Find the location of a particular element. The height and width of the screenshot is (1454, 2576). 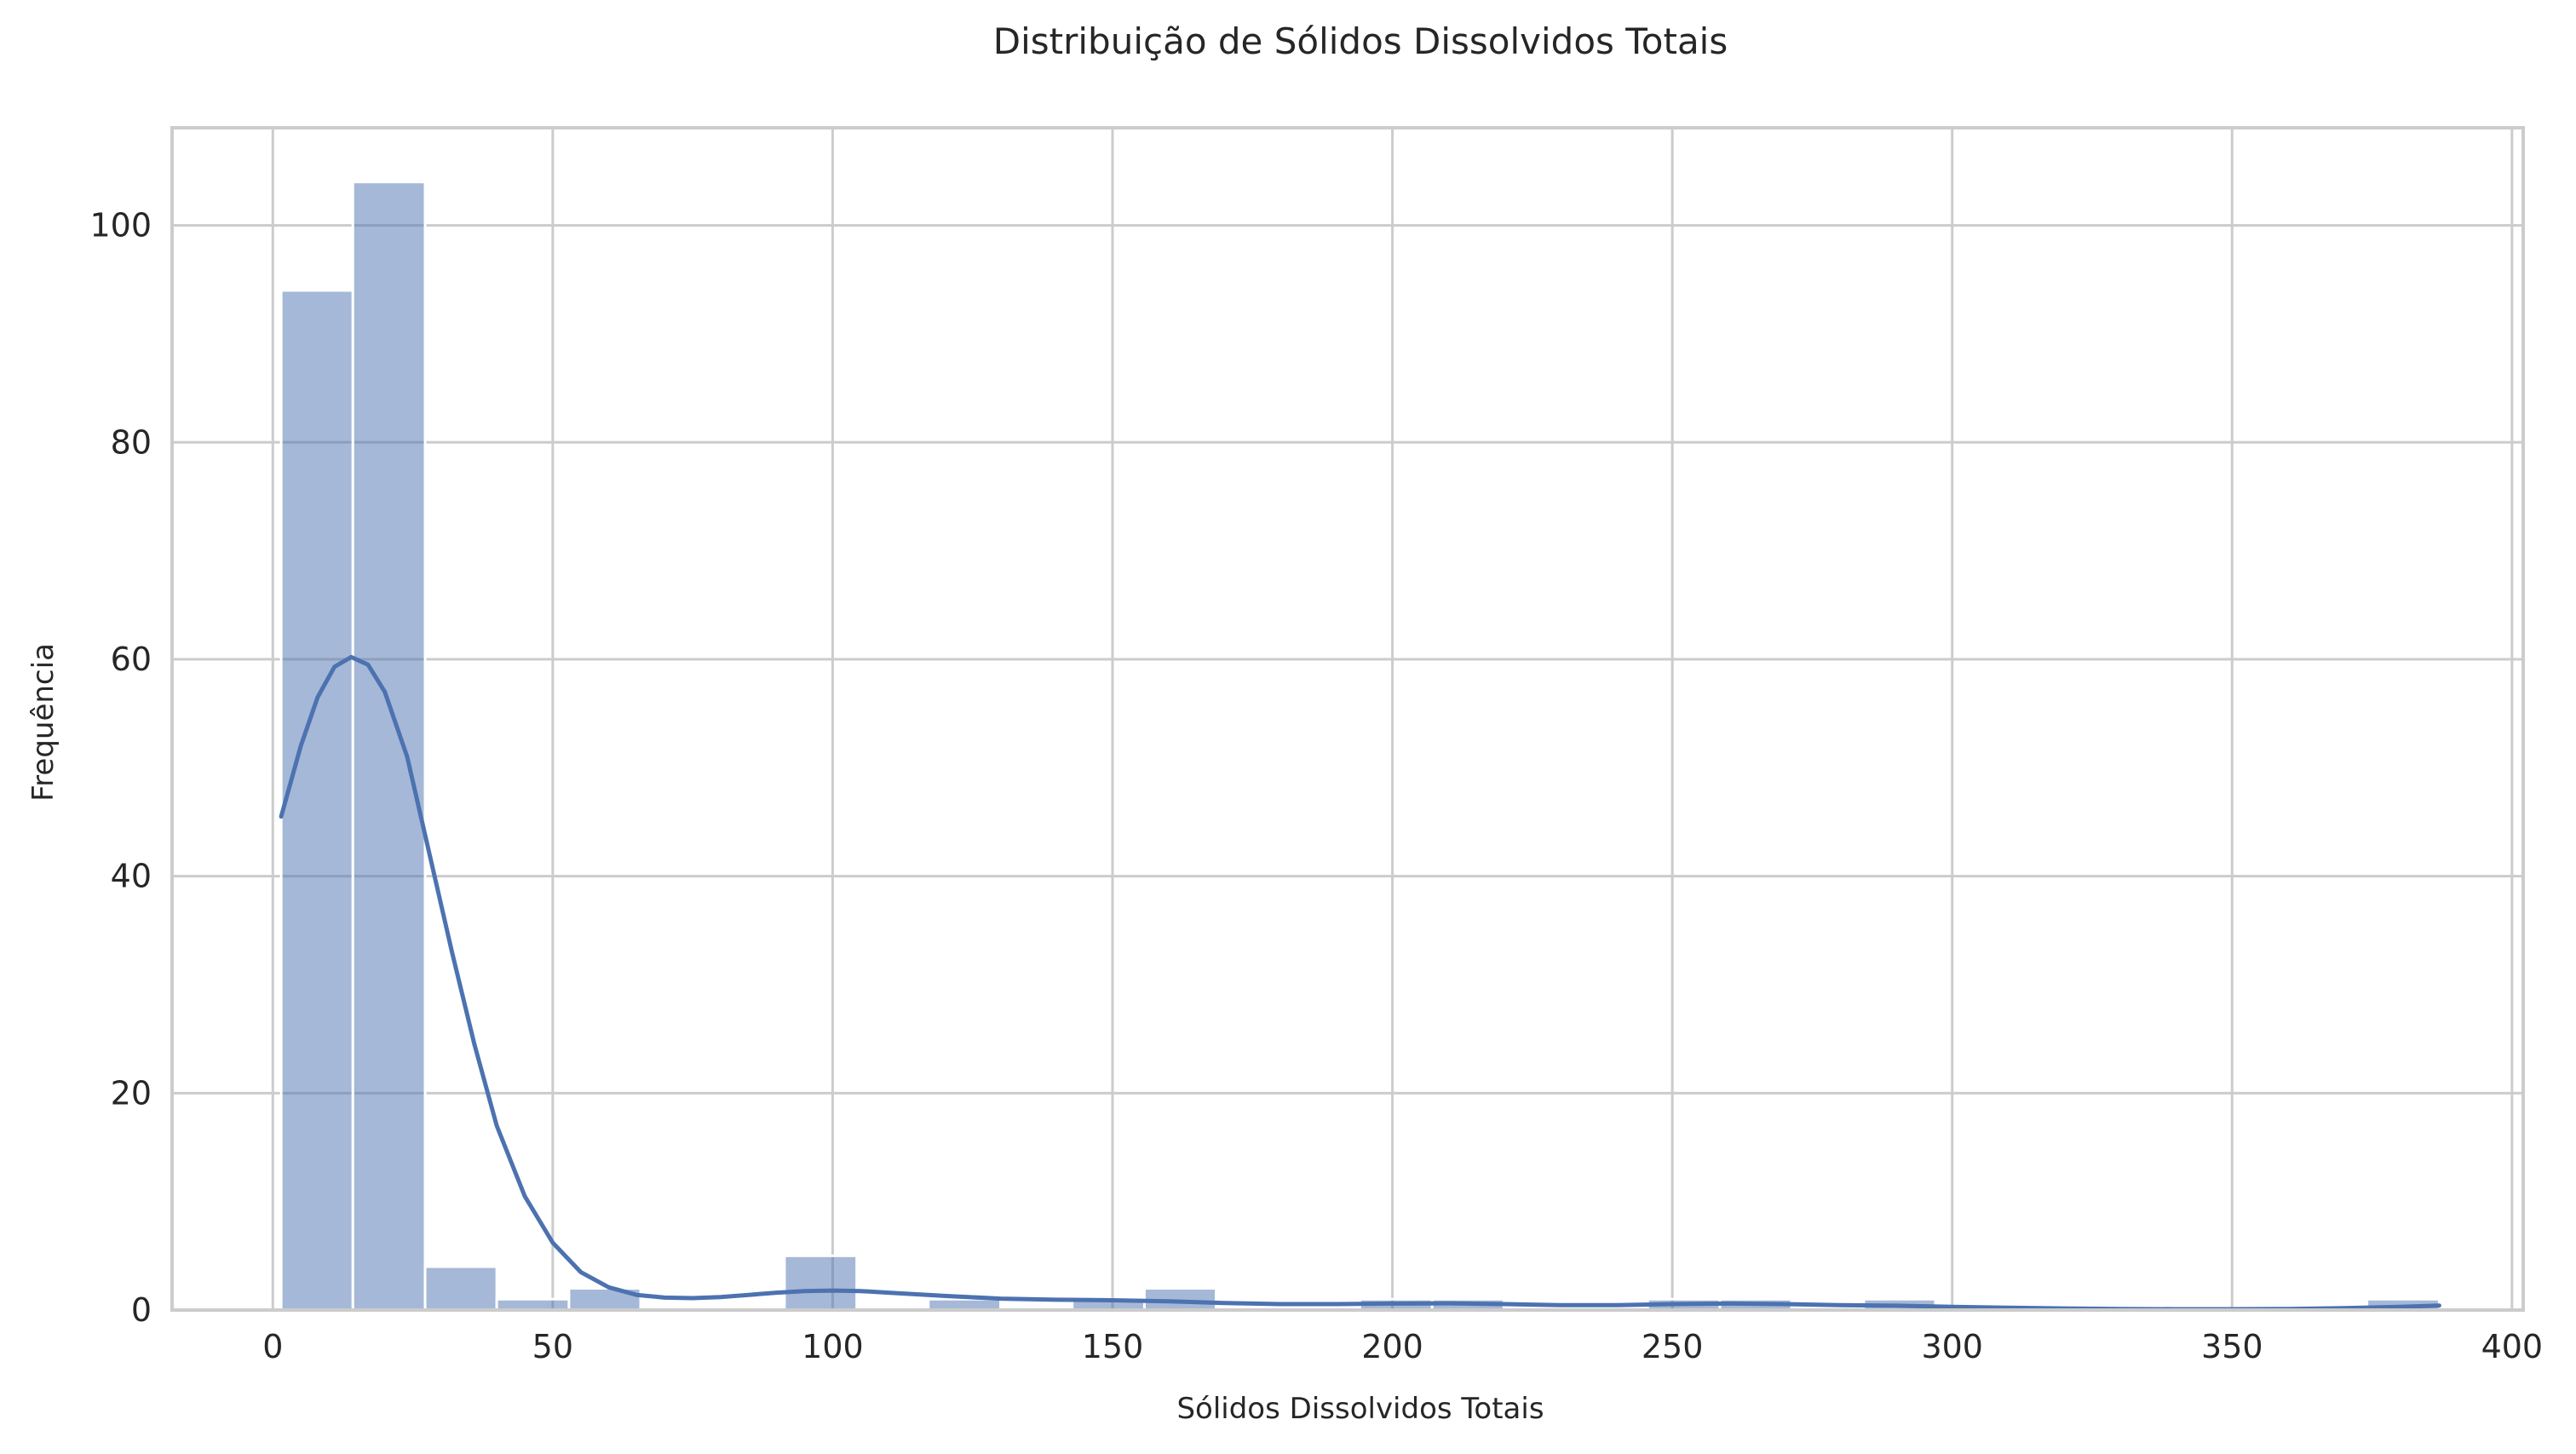

x-tick-label: 150 is located at coordinates (1113, 1346).